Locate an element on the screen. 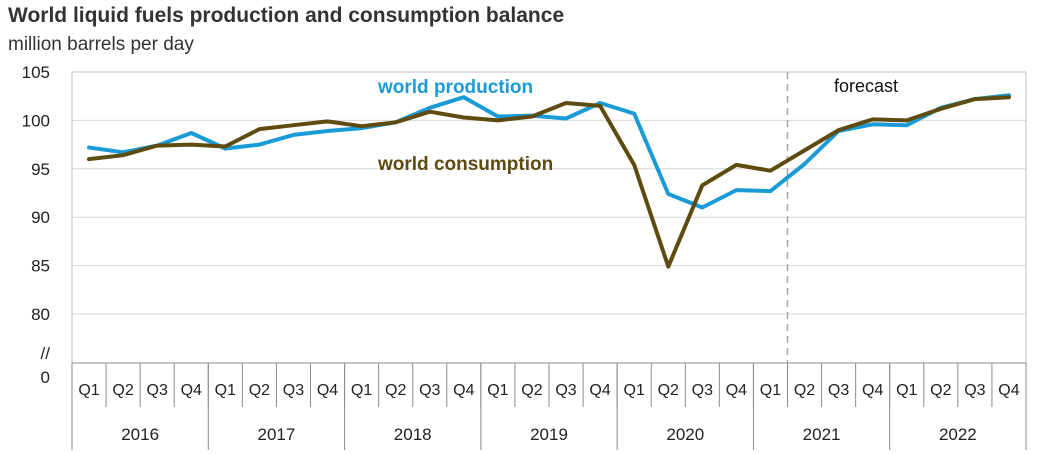 This screenshot has width=1044, height=454. y-axis-break-label: // is located at coordinates (46, 353).